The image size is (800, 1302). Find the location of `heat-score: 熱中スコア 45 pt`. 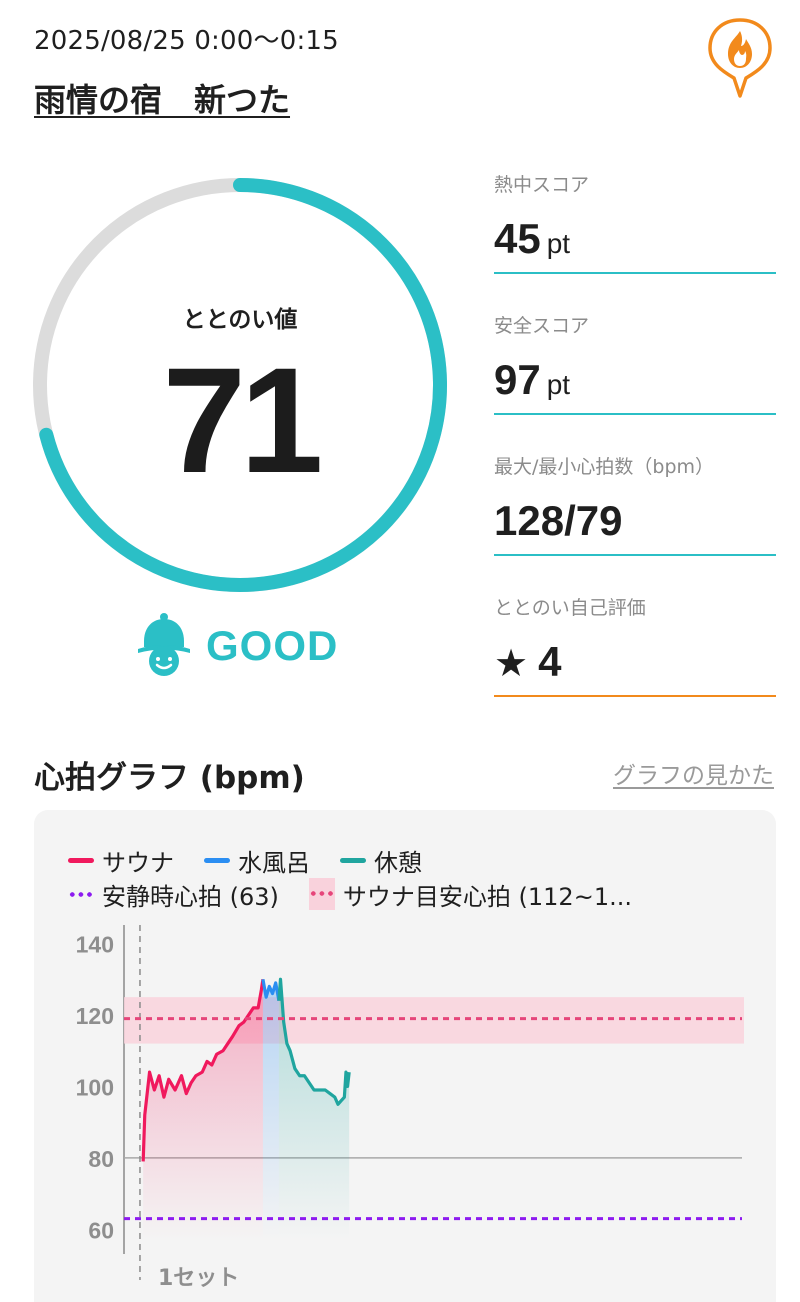

heat-score: 熱中スコア 45 pt is located at coordinates (635, 230).